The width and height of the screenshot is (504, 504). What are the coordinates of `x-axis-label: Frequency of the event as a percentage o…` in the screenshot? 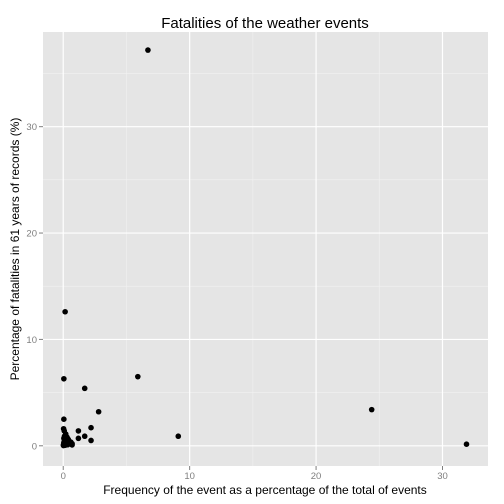 It's located at (265, 490).